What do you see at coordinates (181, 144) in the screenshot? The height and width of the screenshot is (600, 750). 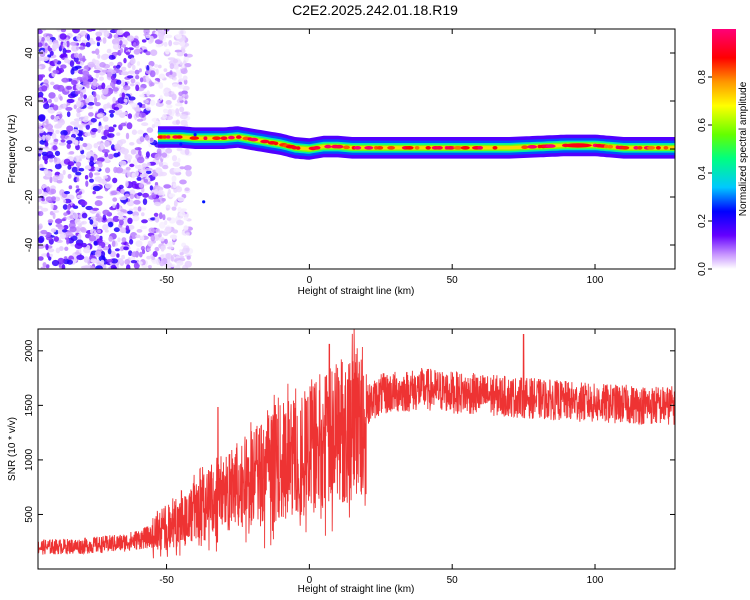 I see `isolated-point` at bounding box center [181, 144].